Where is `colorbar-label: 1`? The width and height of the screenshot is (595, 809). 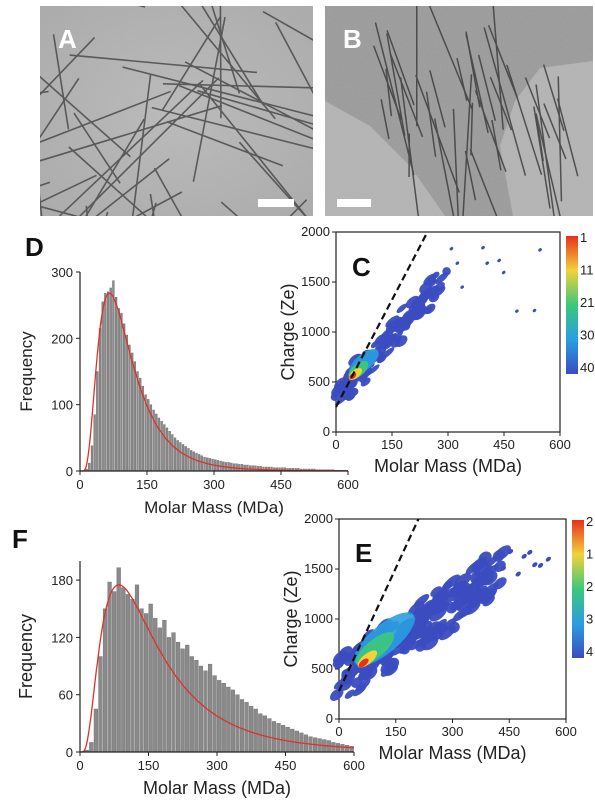 colorbar-label: 1 is located at coordinates (589, 554).